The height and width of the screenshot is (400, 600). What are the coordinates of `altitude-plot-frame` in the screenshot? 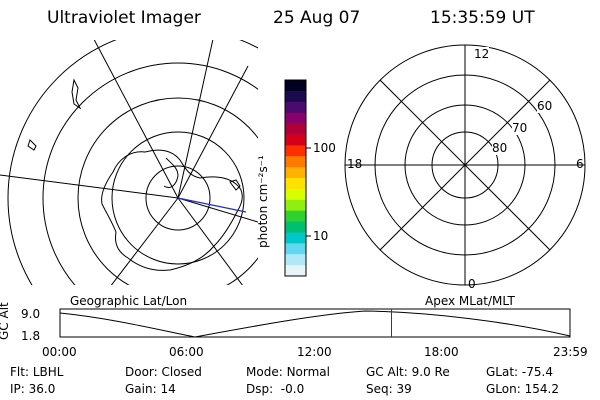 It's located at (315, 323).